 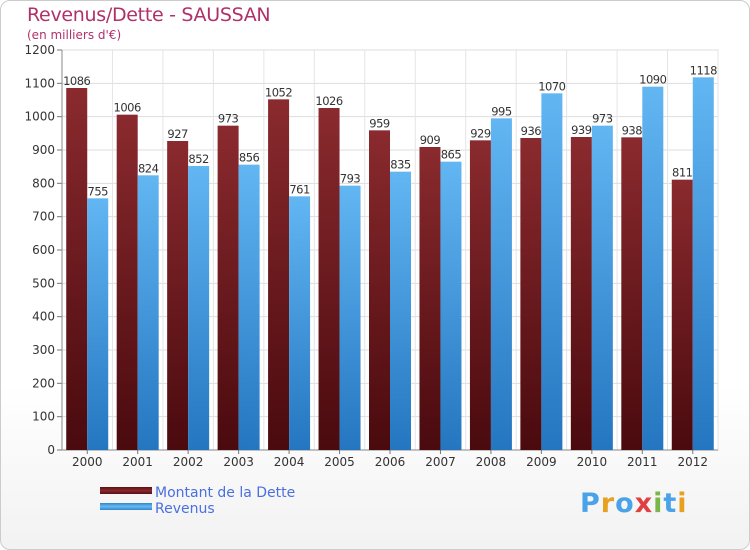 What do you see at coordinates (644, 503) in the screenshot?
I see `logo-letter: x` at bounding box center [644, 503].